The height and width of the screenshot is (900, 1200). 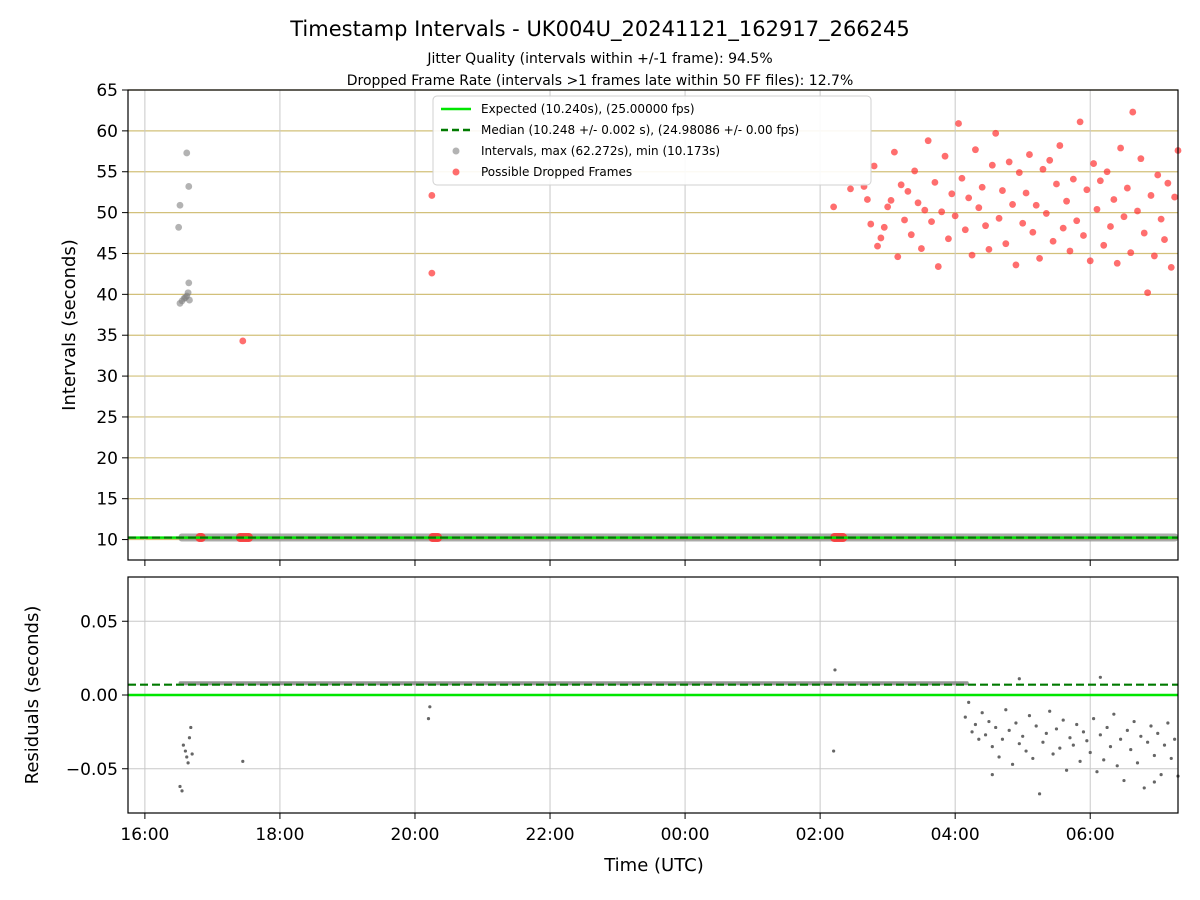 What do you see at coordinates (600, 151) in the screenshot?
I see `legend-intervals: Intervals, max (62.272s), min (10.173s)` at bounding box center [600, 151].